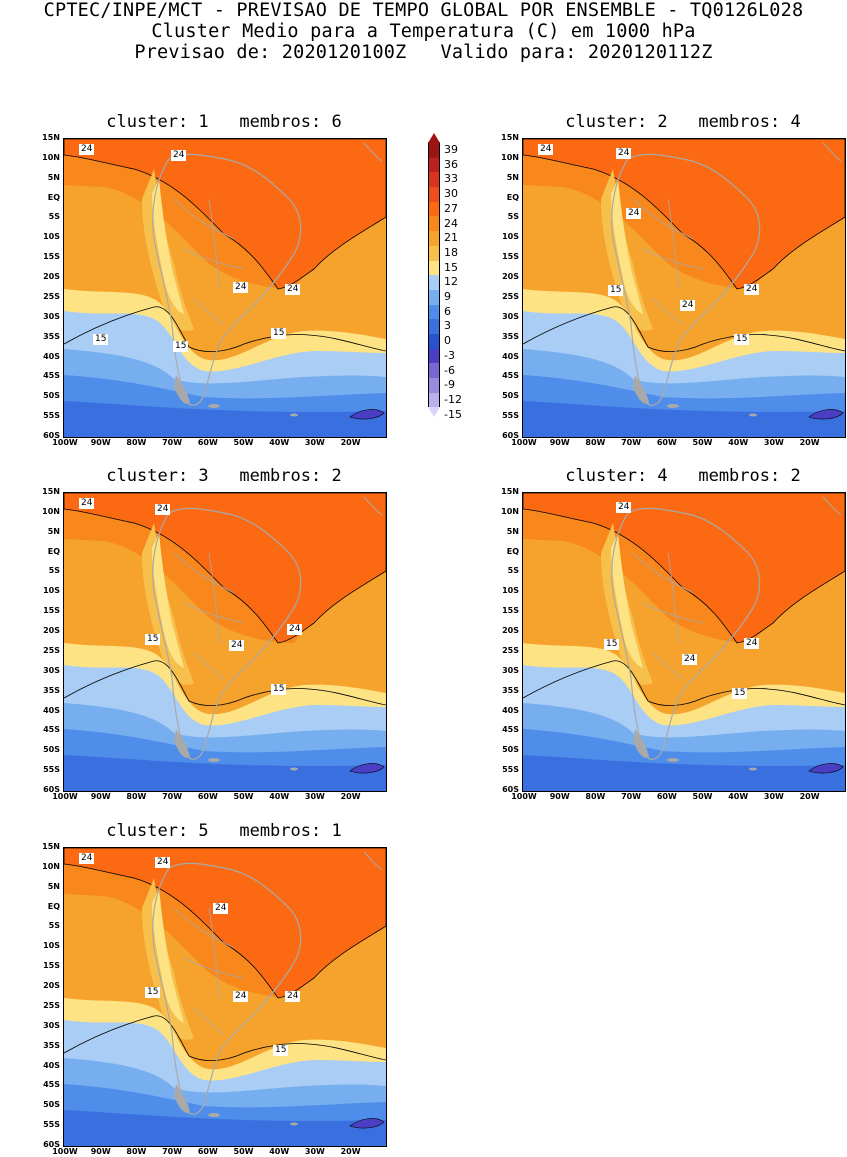 The width and height of the screenshot is (847, 1157). Describe the element at coordinates (447, 311) in the screenshot. I see `colorbar-label: 6` at that location.